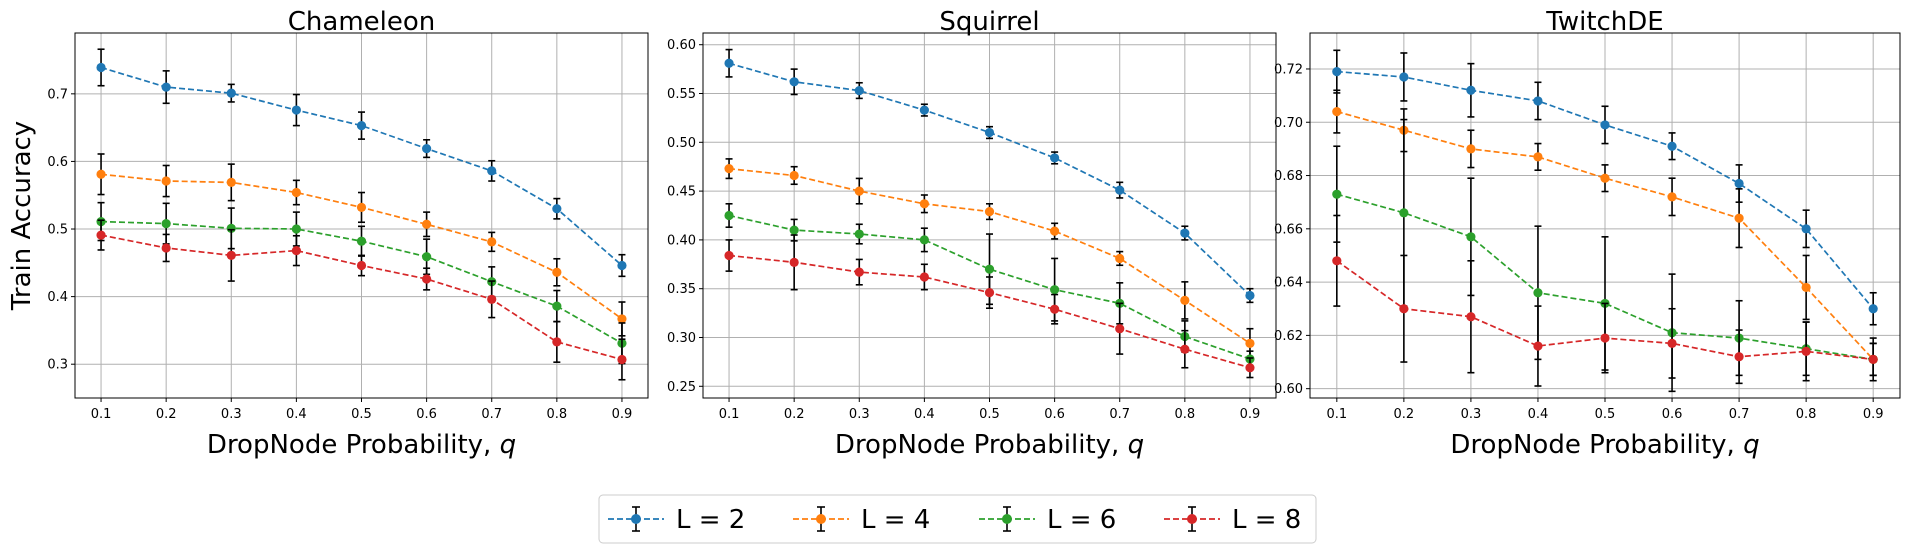 The image size is (1910, 551). I want to click on y-tick-label: 0.6, so click(57, 162).